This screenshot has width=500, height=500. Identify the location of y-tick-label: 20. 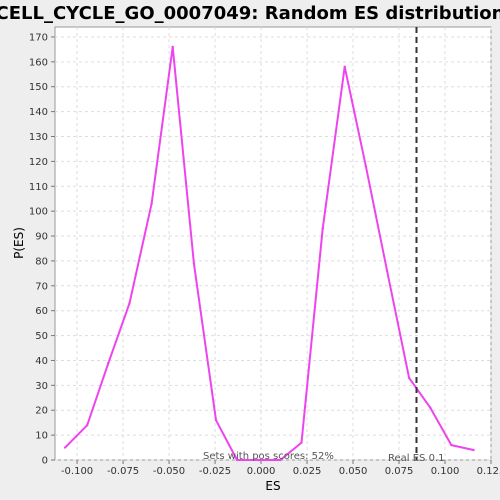
(41, 411).